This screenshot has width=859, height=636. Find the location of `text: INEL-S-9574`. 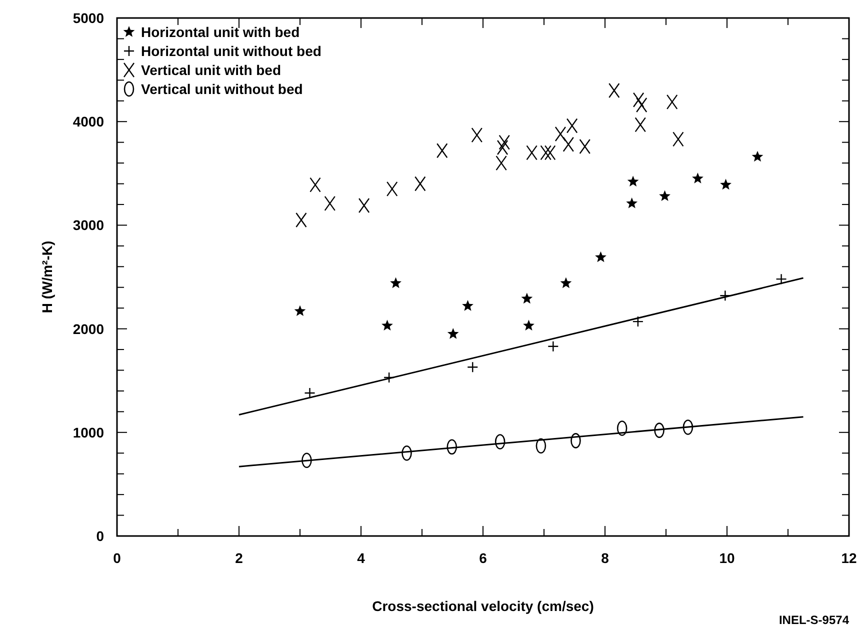

text: INEL-S-9574 is located at coordinates (814, 620).